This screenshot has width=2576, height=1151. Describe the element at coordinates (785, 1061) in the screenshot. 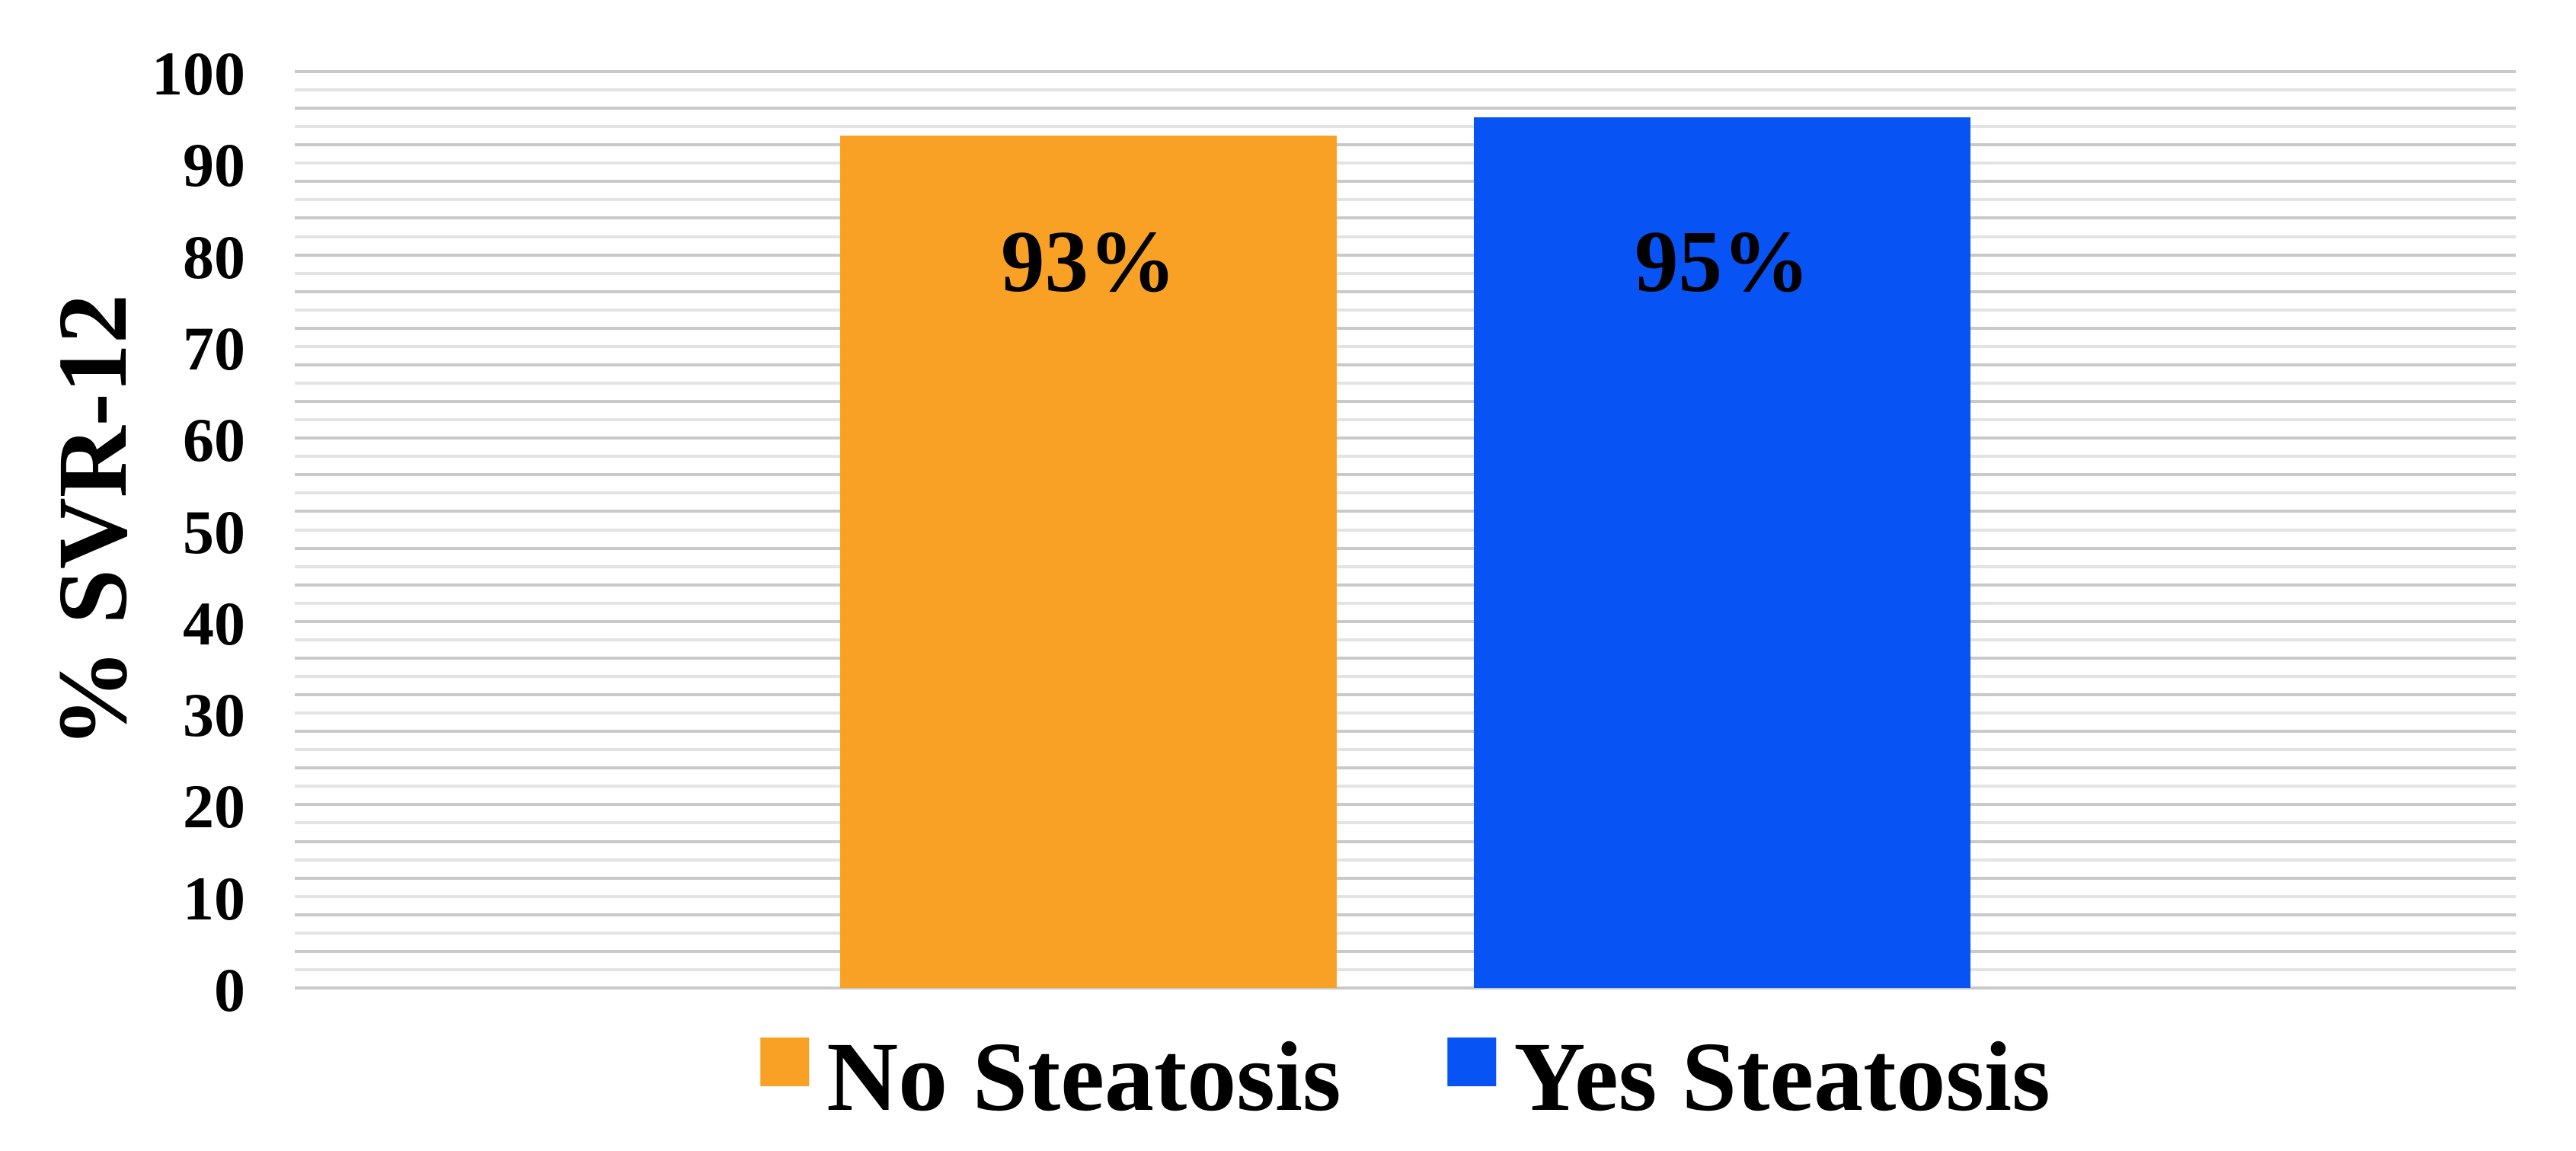

I see `legend-swatch-no-steatosis` at that location.